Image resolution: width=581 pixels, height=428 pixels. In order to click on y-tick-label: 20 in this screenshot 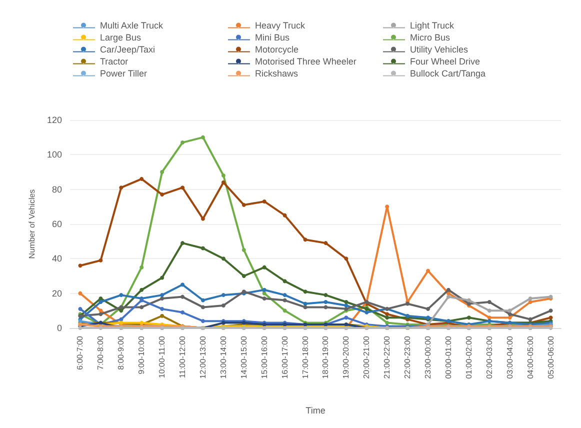, I will do `click(57, 293)`.